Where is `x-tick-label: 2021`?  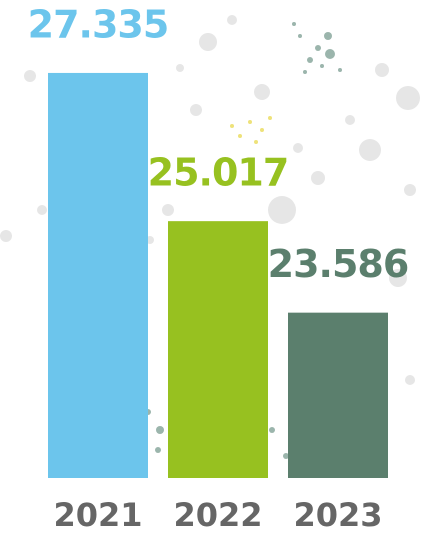
x-tick-label: 2021 is located at coordinates (97, 515).